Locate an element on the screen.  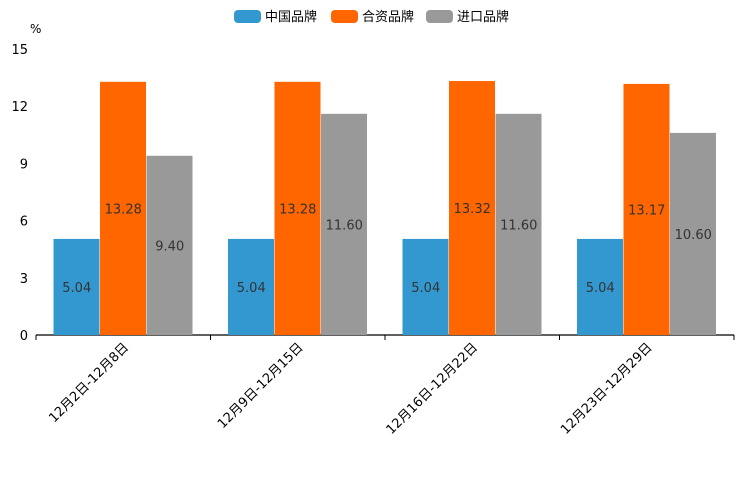
y-tick-label-2: 3 is located at coordinates (24, 279).